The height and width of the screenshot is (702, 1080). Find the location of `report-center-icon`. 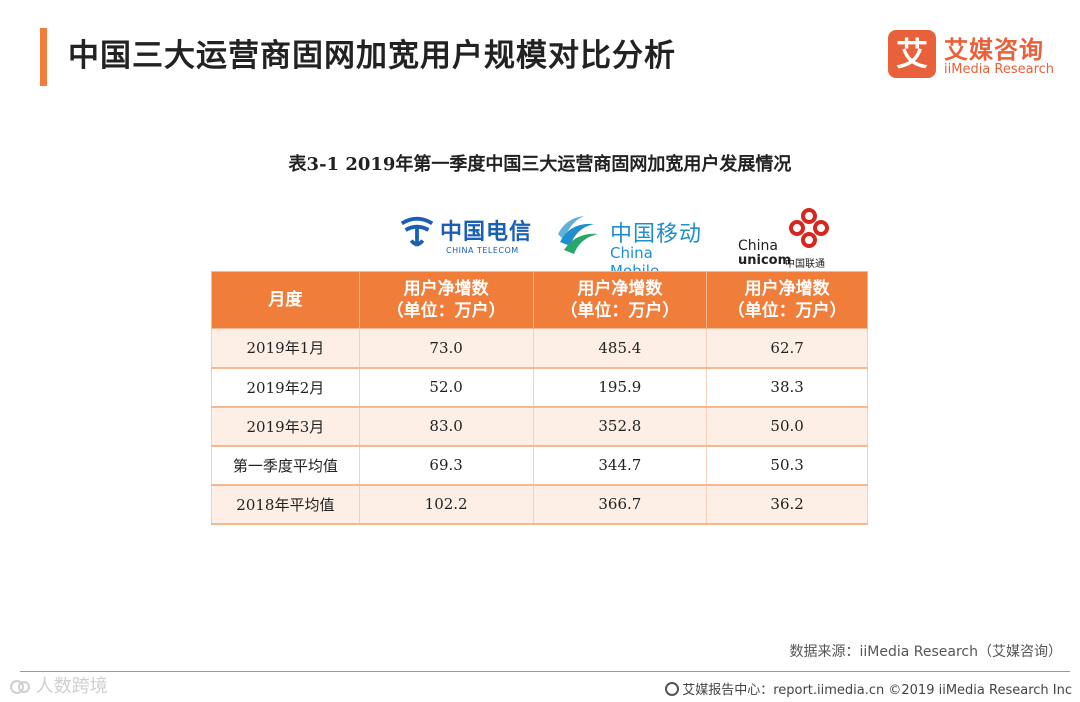

report-center-icon is located at coordinates (672, 689).